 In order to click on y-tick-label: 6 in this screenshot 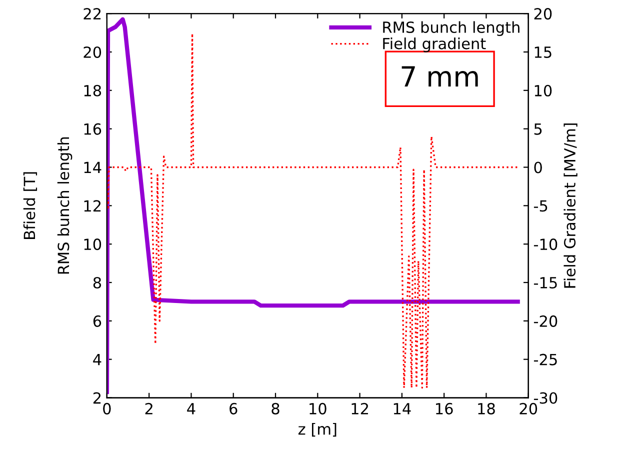, I will do `click(97, 321)`.